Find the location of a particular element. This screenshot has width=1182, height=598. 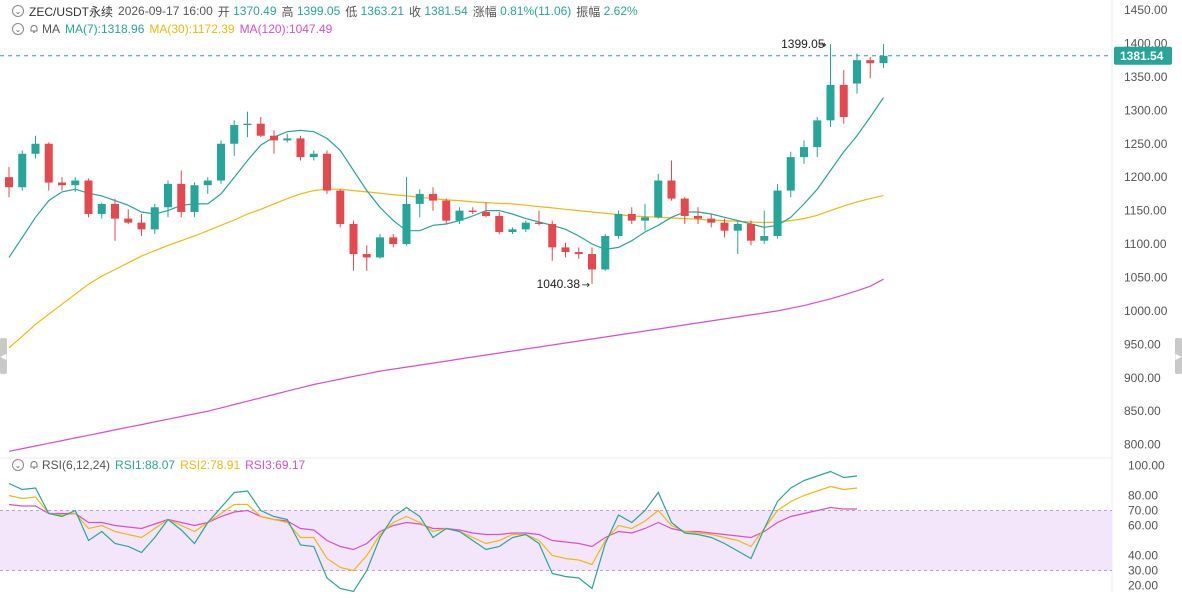

rsi-tick-label: 60.00 is located at coordinates (1143, 526).